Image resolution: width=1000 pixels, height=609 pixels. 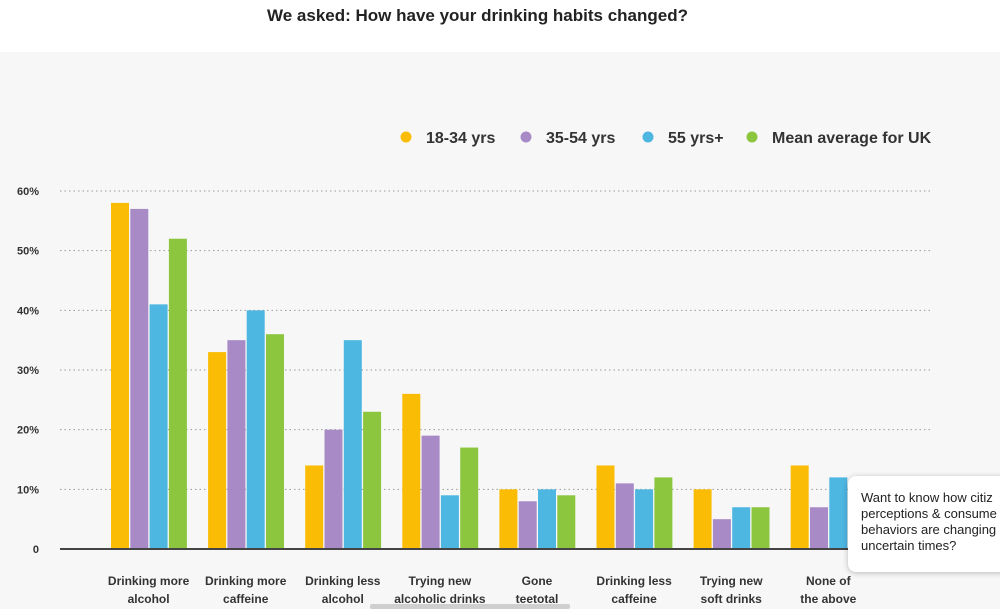 I want to click on y-tick-label: 10%, so click(x=28, y=490).